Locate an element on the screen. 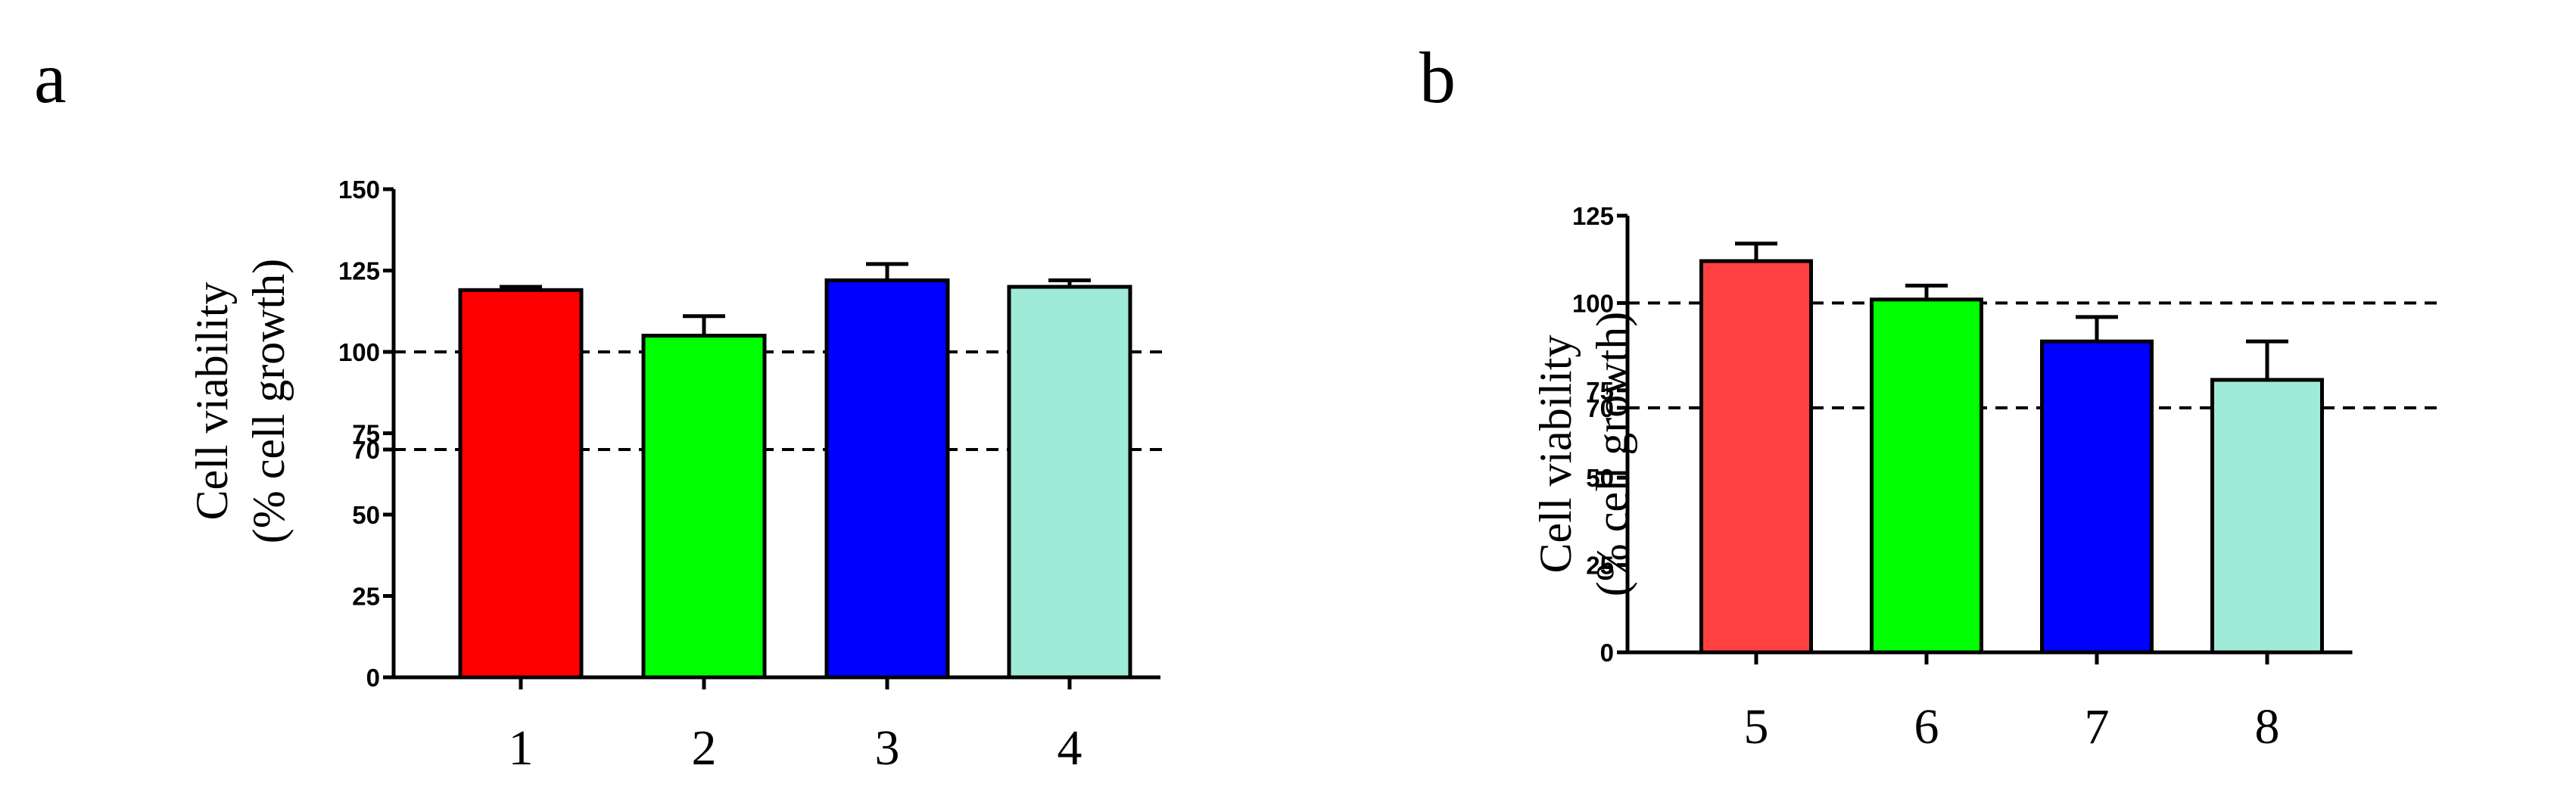 Image resolution: width=2576 pixels, height=809 pixels. panel-a-letter: a is located at coordinates (50, 77).